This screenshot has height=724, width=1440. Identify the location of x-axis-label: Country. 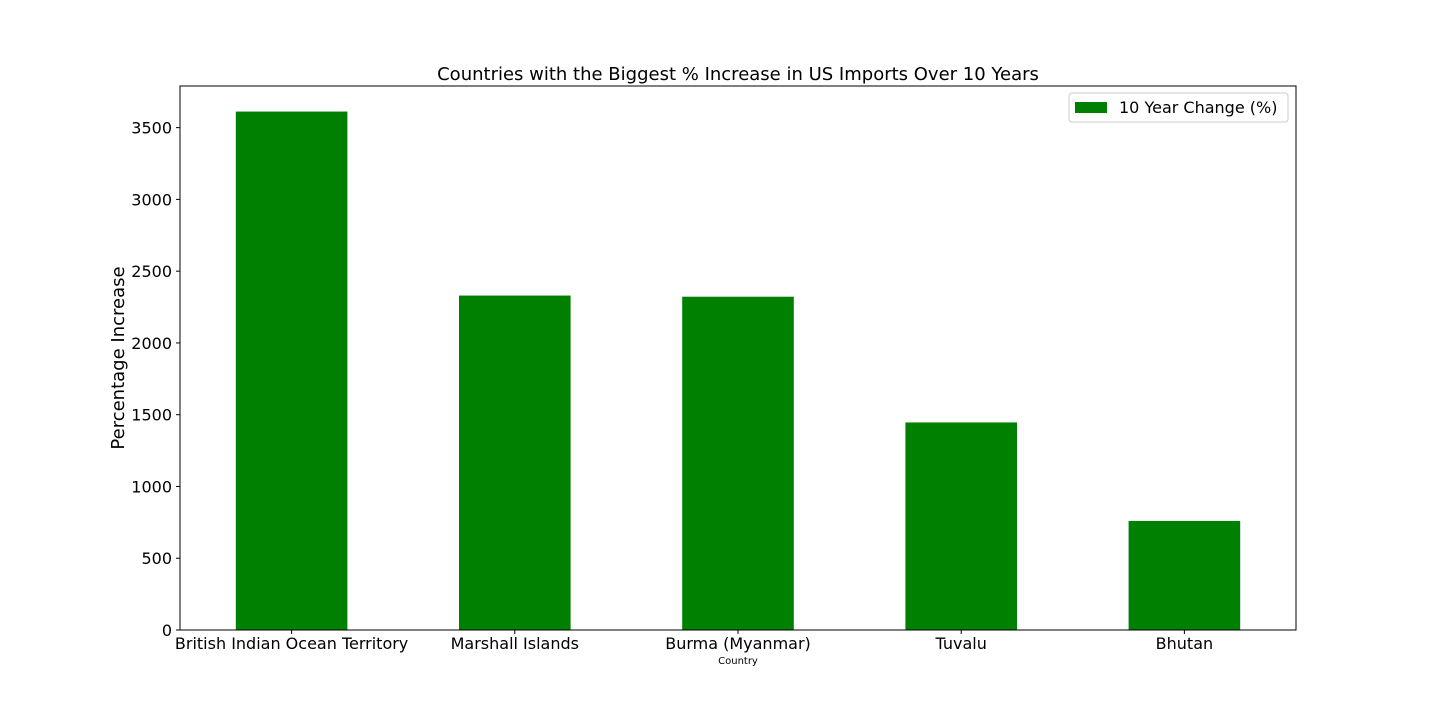
(738, 661).